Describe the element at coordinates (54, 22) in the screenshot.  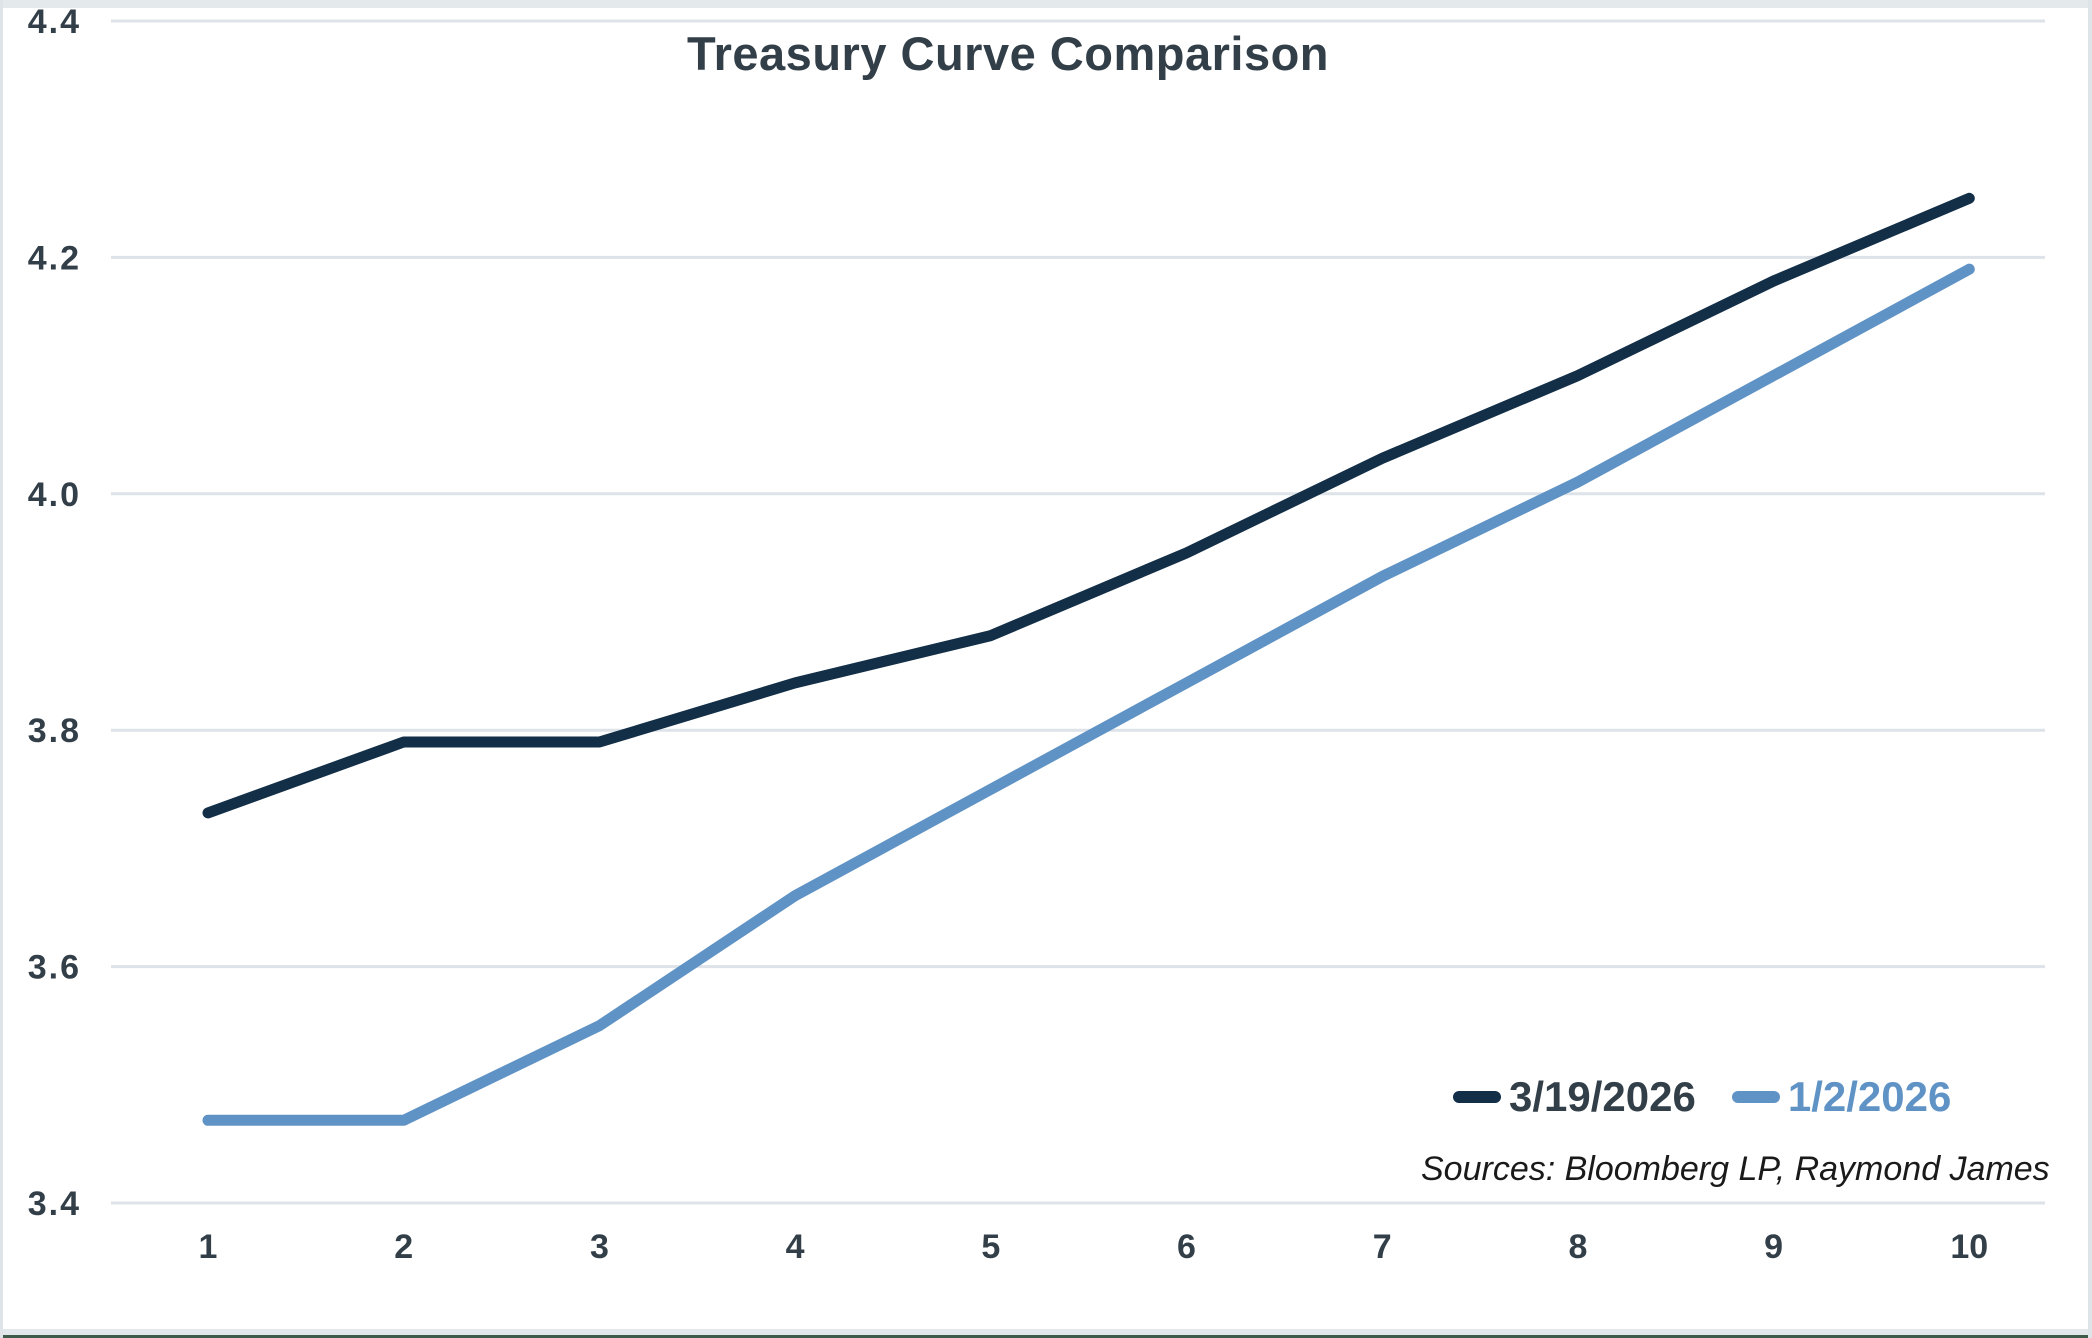
I see `y-tick-label-4.4: 4.4` at that location.